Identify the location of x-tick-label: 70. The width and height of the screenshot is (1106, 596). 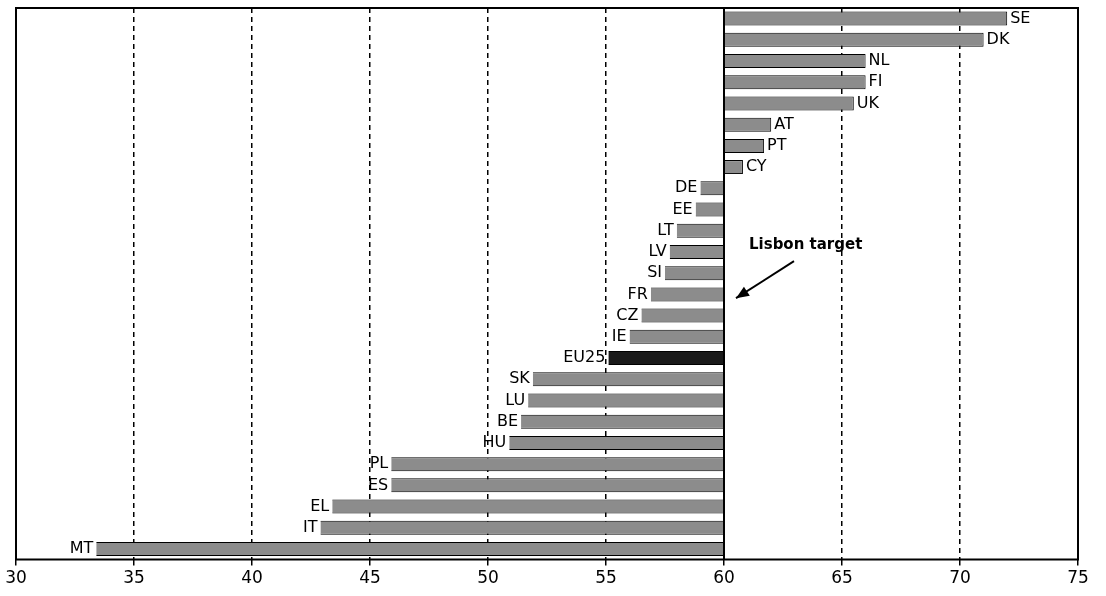
(960, 577).